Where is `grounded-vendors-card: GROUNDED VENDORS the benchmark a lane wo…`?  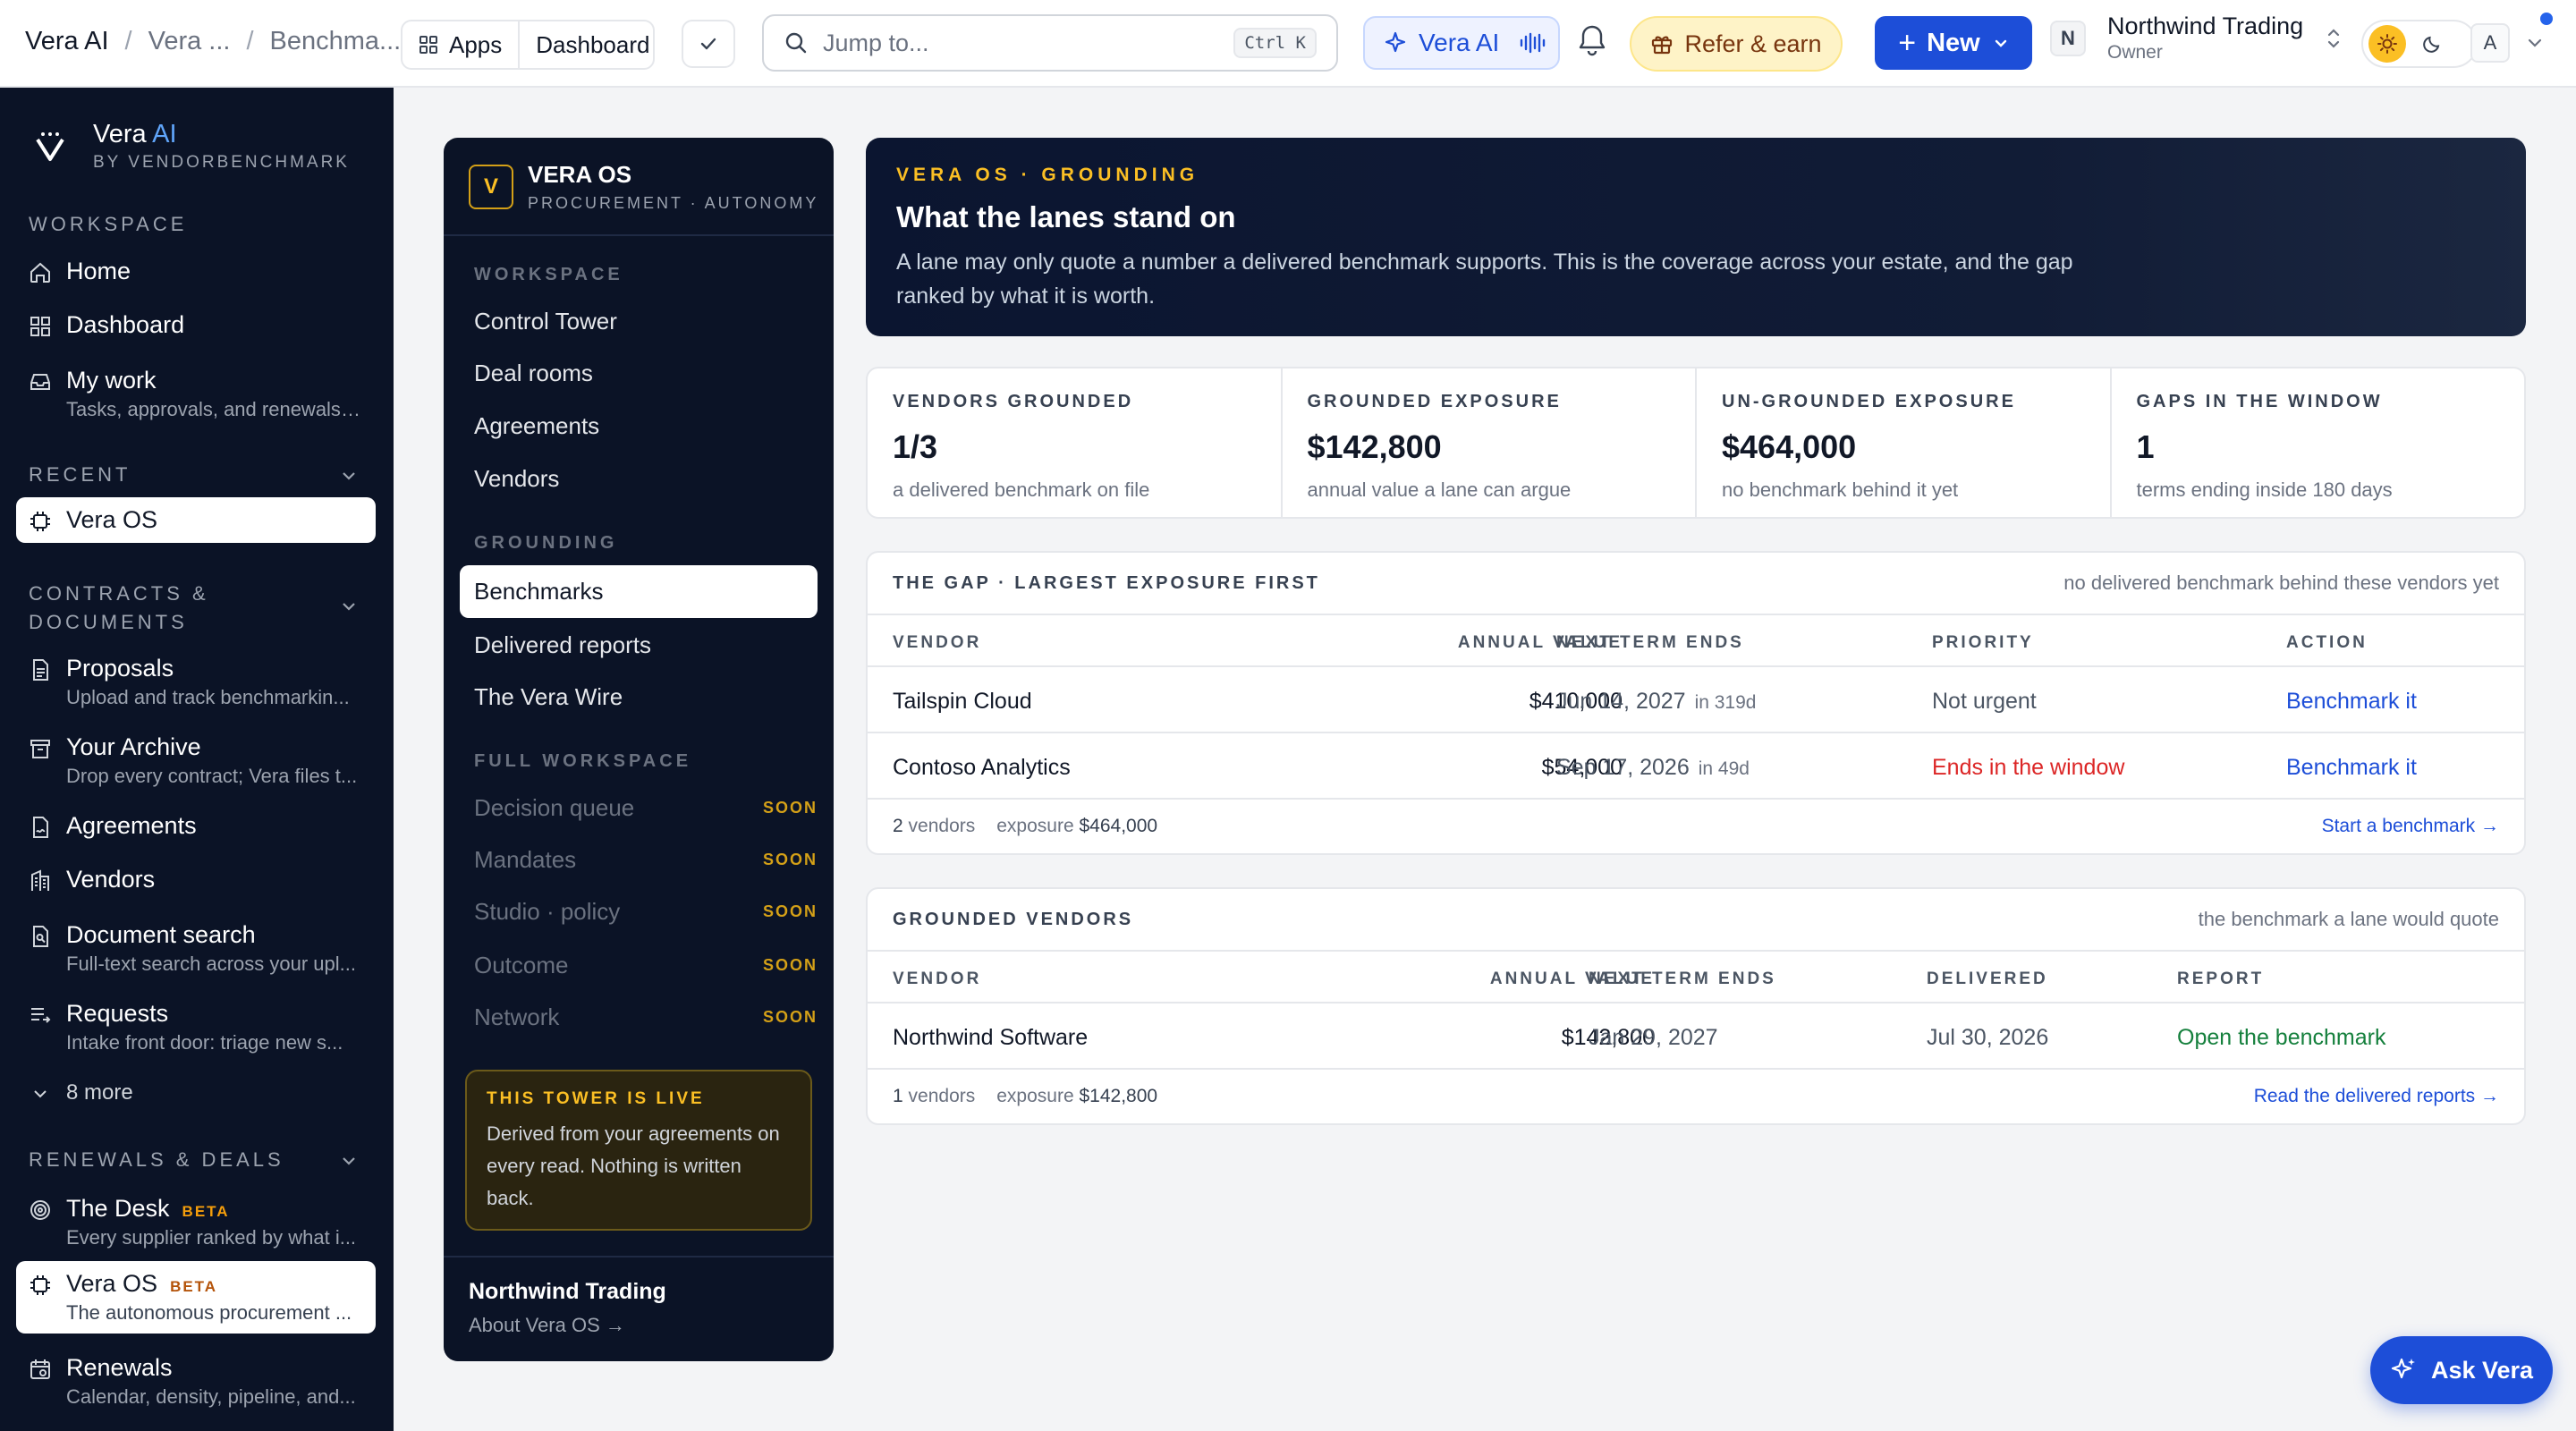
grounded-vendors-card: GROUNDED VENDORS the benchmark a lane wo… is located at coordinates (1696, 1006).